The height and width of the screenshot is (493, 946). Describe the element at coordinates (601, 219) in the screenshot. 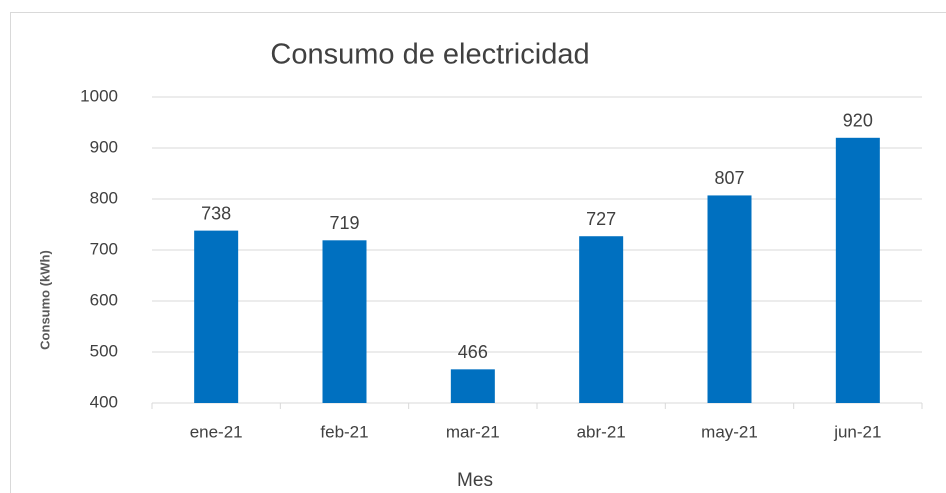

I see `data-label: 727` at that location.